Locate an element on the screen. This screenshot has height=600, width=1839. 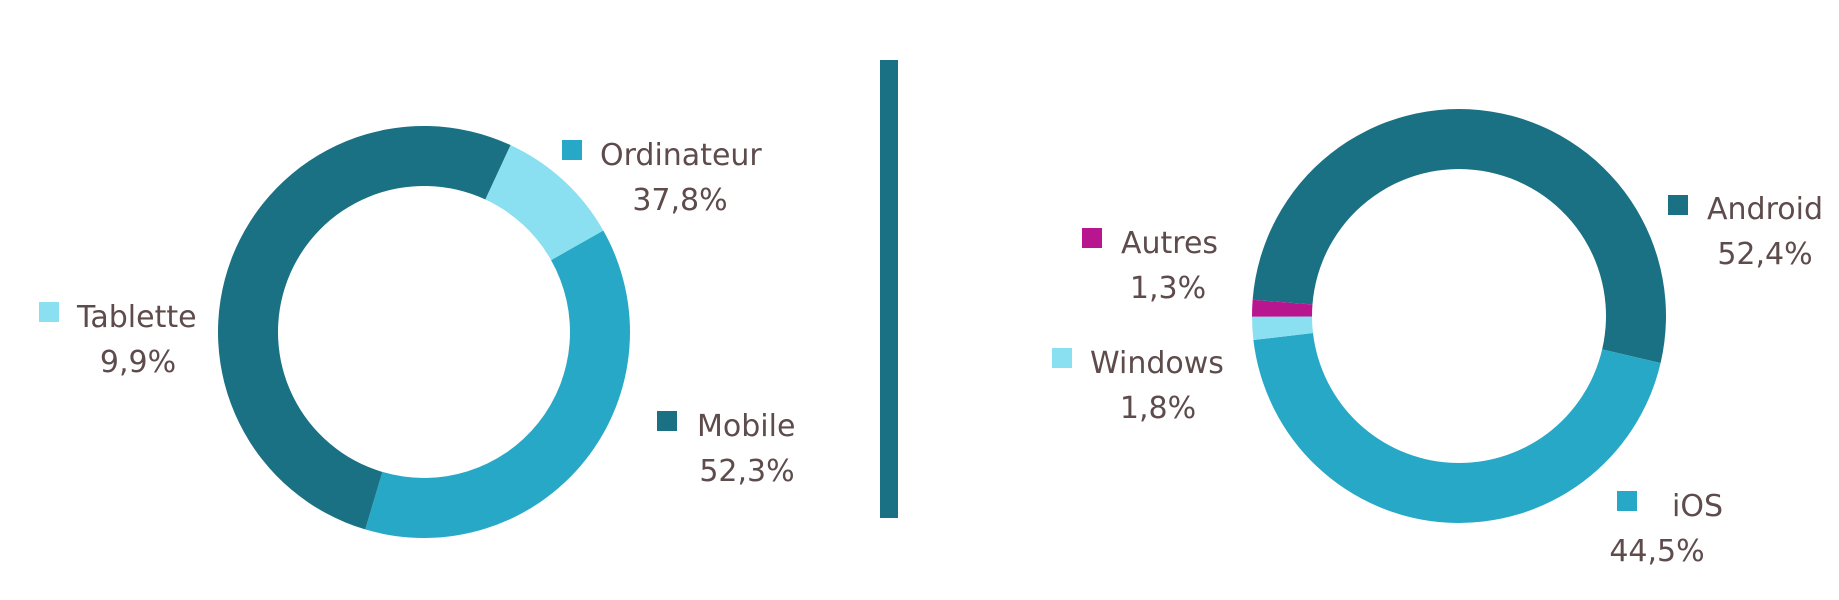
donut-slice-android is located at coordinates (1459, 236).